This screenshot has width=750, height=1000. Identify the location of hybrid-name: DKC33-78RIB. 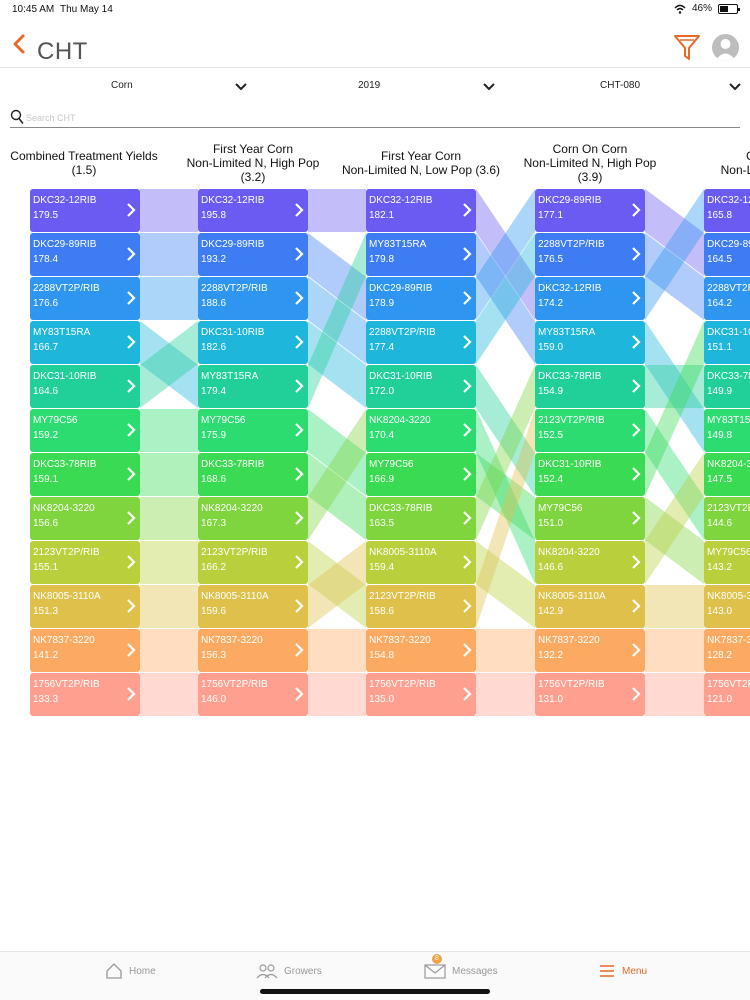
(65, 464).